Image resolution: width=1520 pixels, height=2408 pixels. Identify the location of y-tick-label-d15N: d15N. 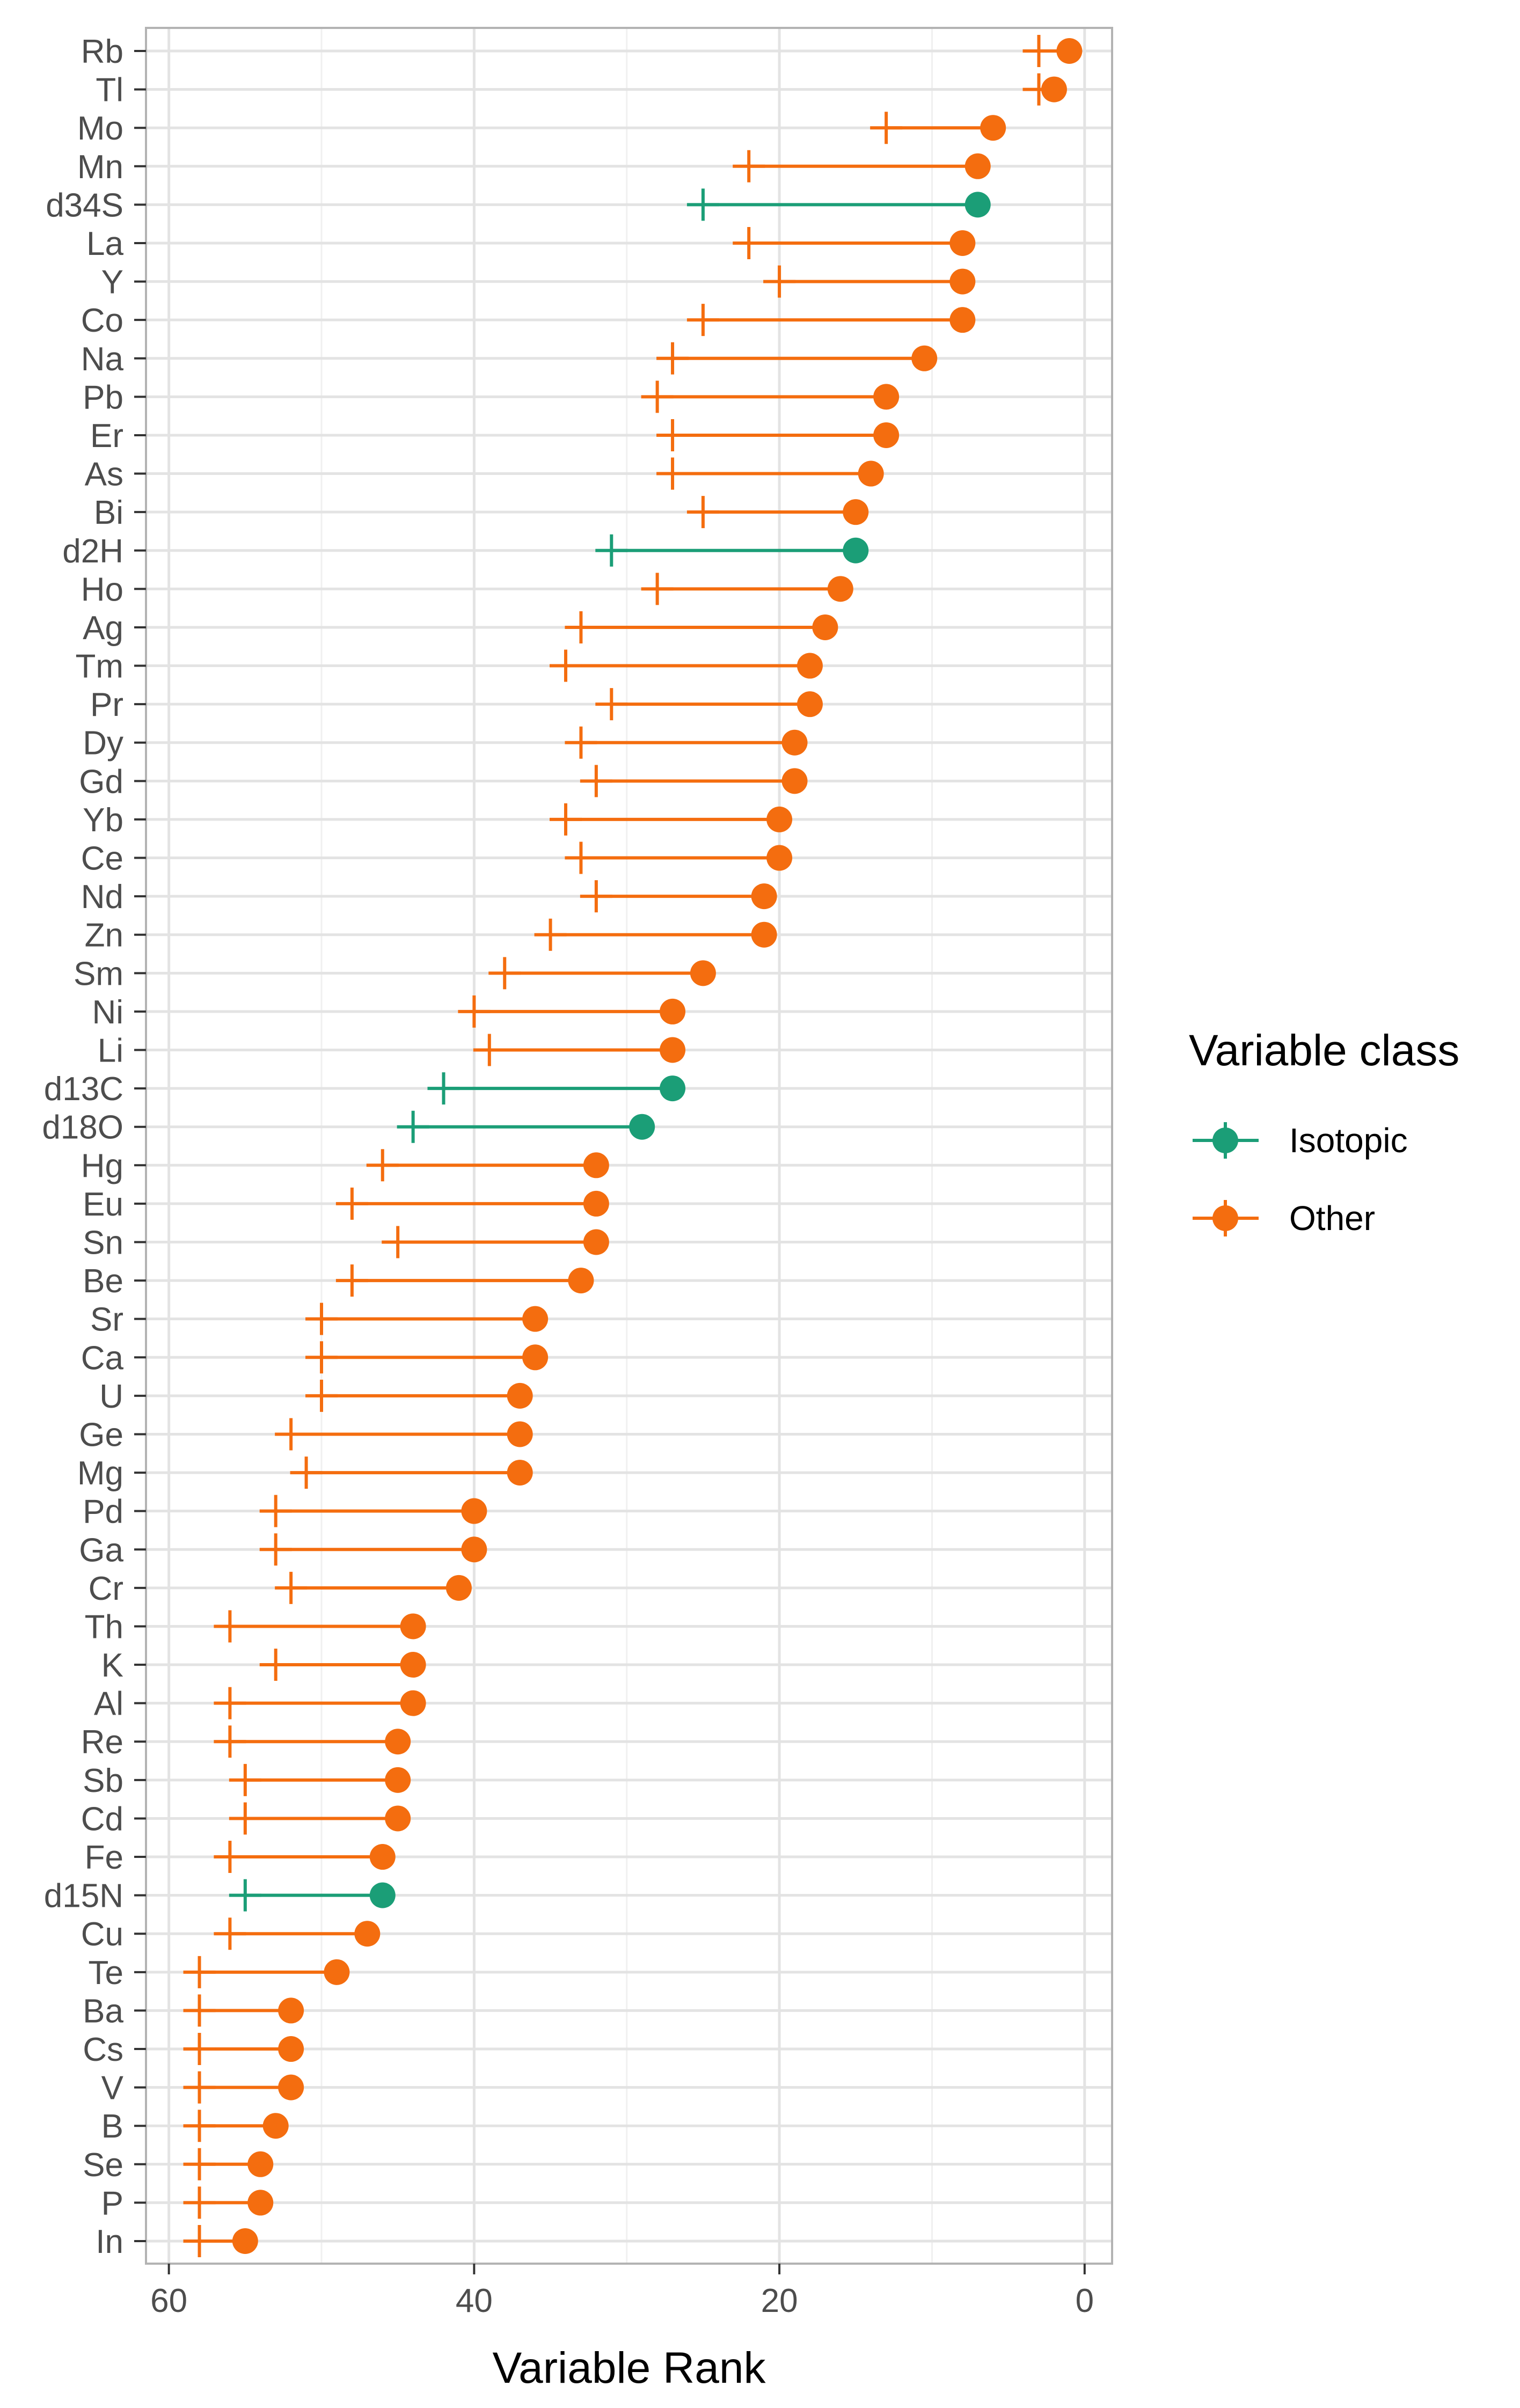
(84, 1896).